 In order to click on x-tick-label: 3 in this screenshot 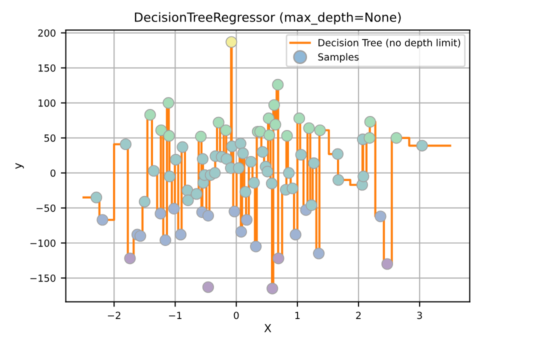, I will do `click(419, 316)`.